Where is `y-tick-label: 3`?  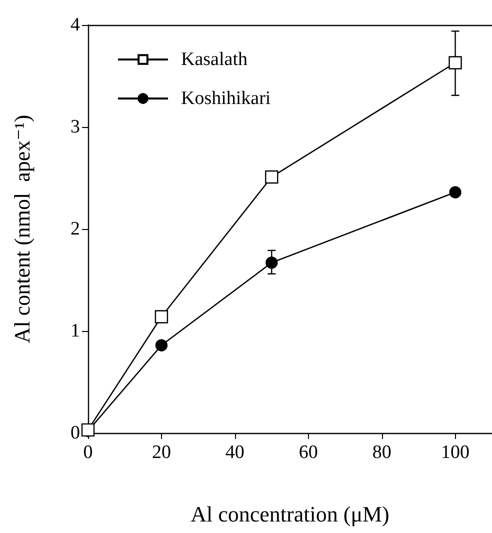
y-tick-label: 3 is located at coordinates (75, 127).